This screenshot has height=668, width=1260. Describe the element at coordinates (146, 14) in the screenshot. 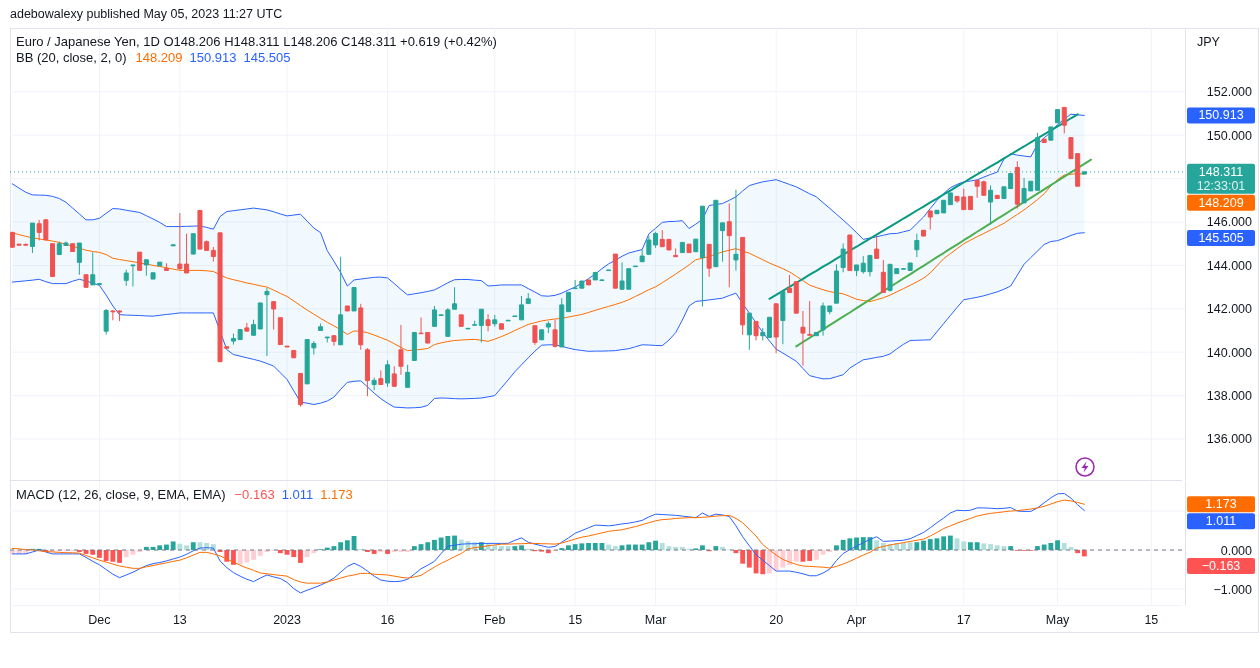

I see `chart-subtitle: adebowalexy published May 05, 2023 11:27 UTC` at that location.